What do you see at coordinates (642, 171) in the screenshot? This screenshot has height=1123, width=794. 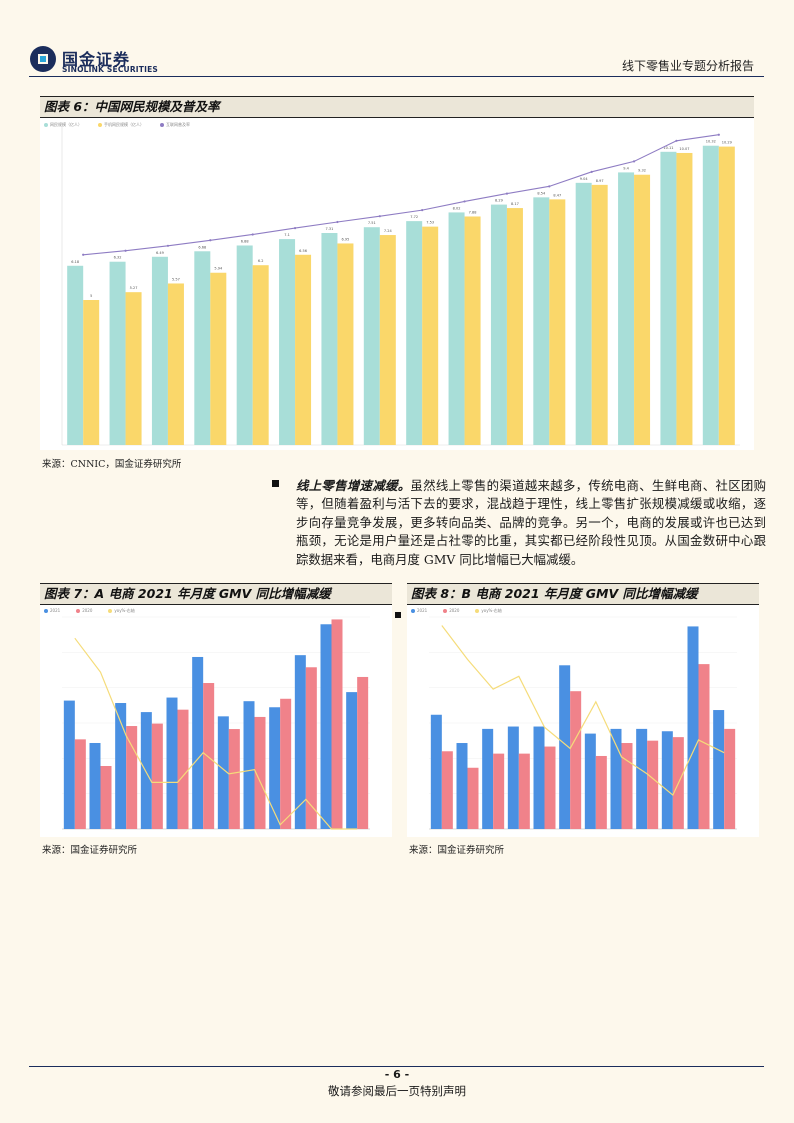 I see `figure6-data-label: 9.32` at bounding box center [642, 171].